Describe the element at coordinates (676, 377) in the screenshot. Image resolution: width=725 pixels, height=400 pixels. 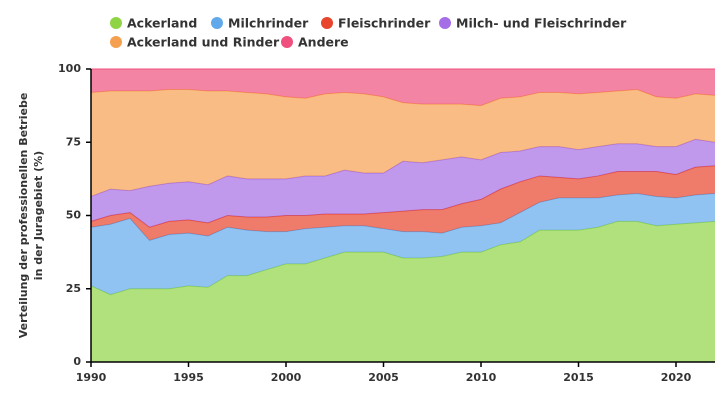
I see `x-tick-label: 2020` at that location.